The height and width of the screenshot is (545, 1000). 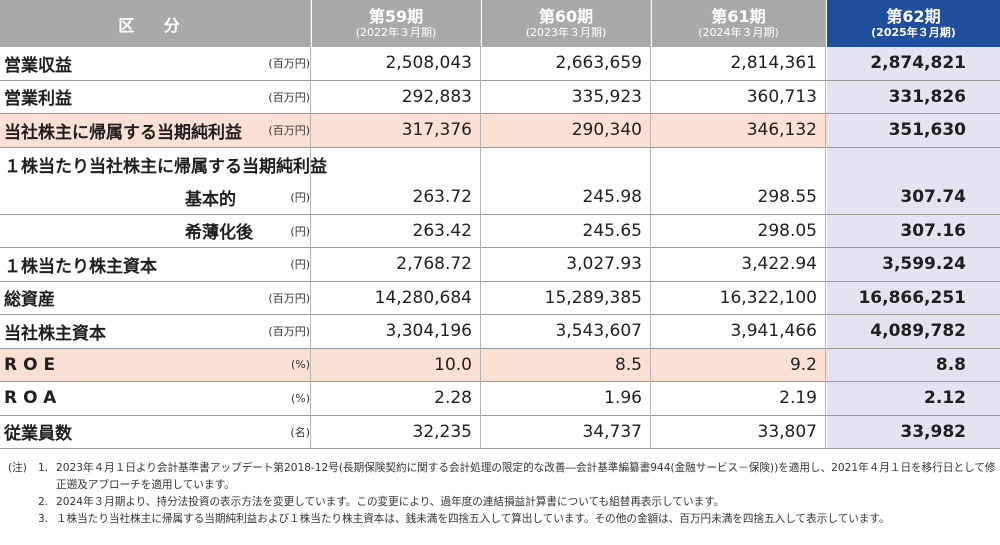 I want to click on value-62: 2,874,821, so click(x=913, y=63).